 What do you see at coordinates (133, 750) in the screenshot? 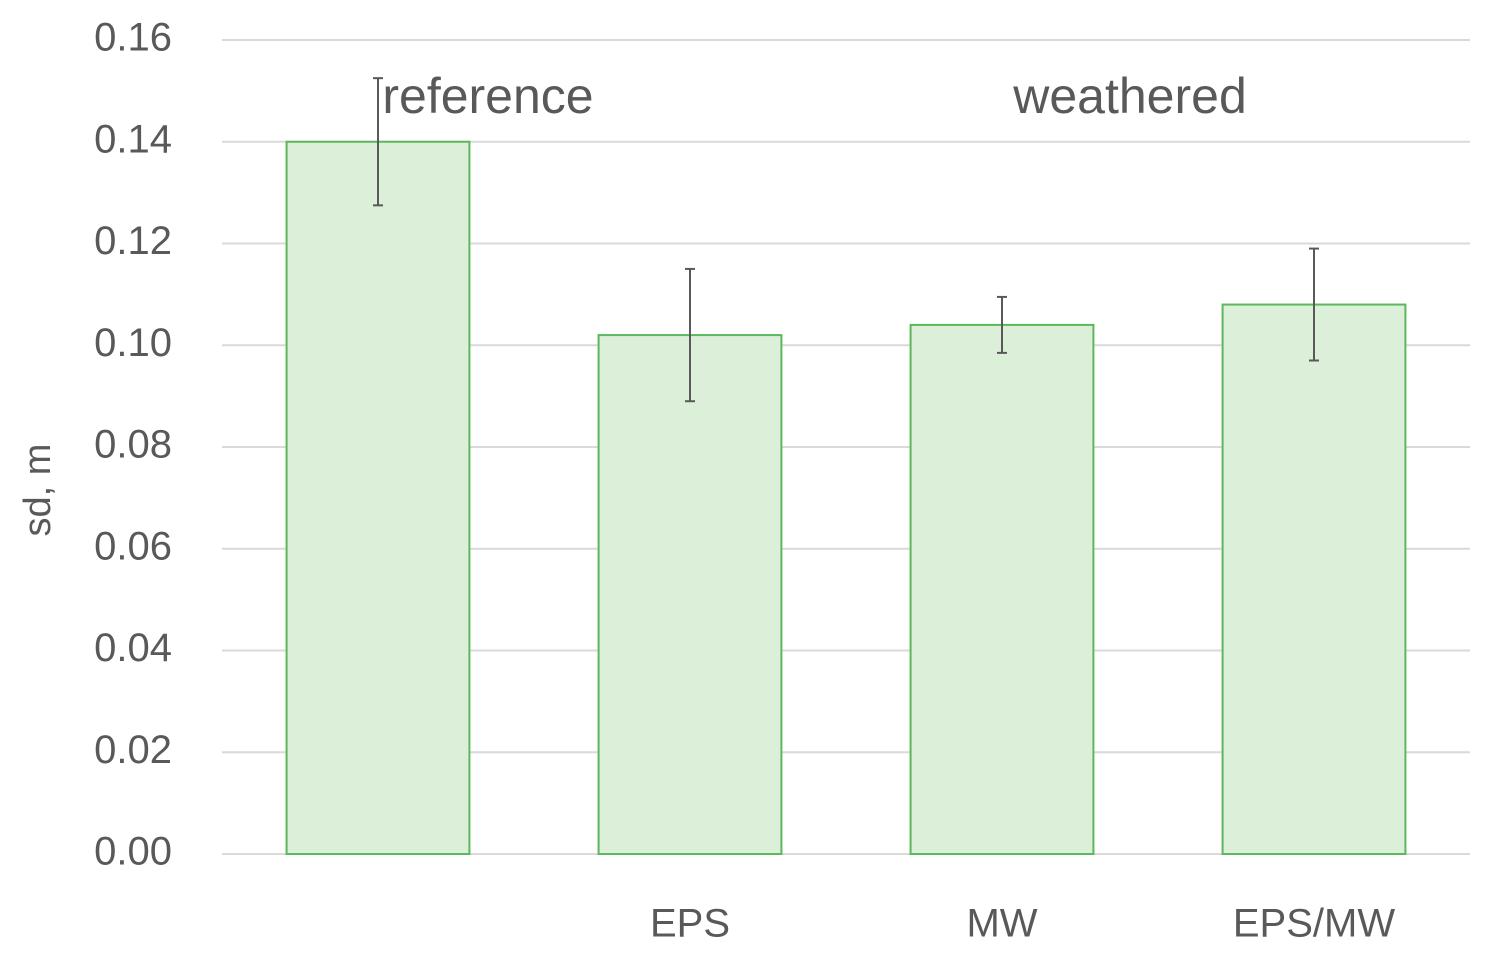
I see `y-tick-label: 0.02` at bounding box center [133, 750].